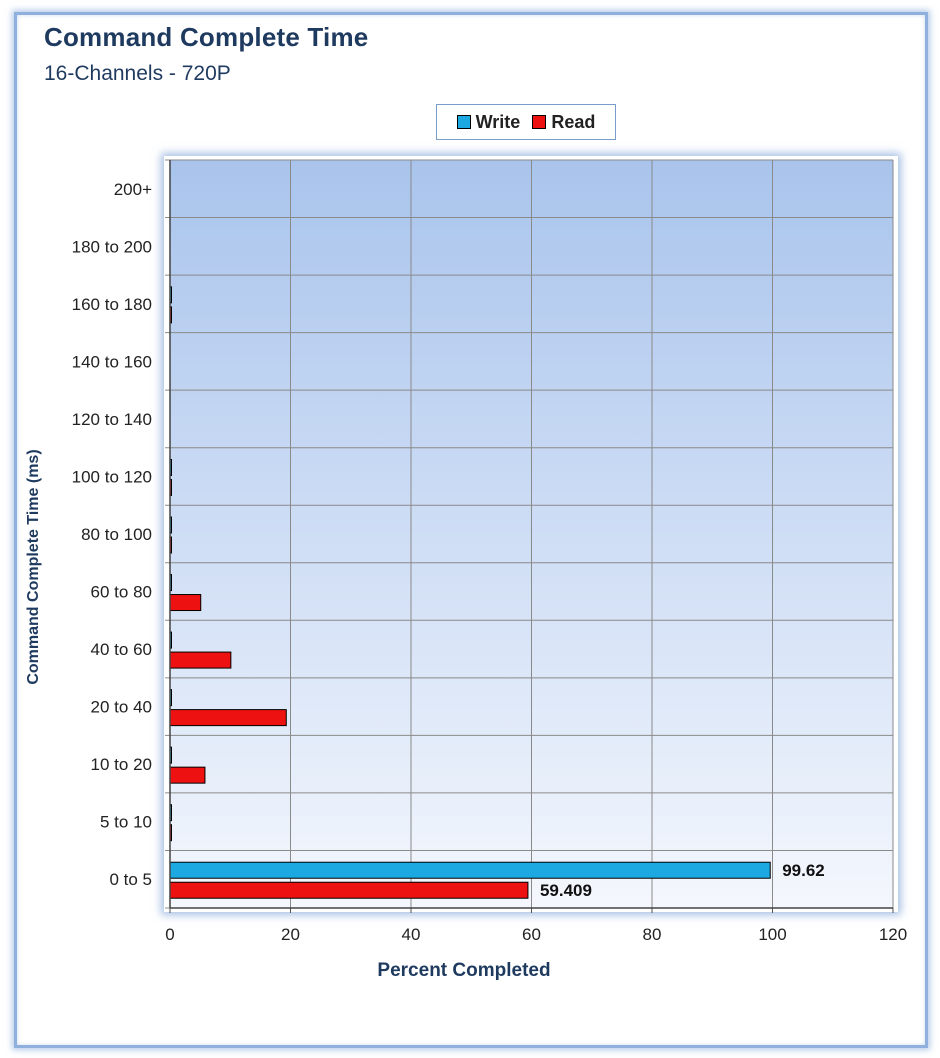  What do you see at coordinates (121, 649) in the screenshot?
I see `y-tick-label: 40 to 60` at bounding box center [121, 649].